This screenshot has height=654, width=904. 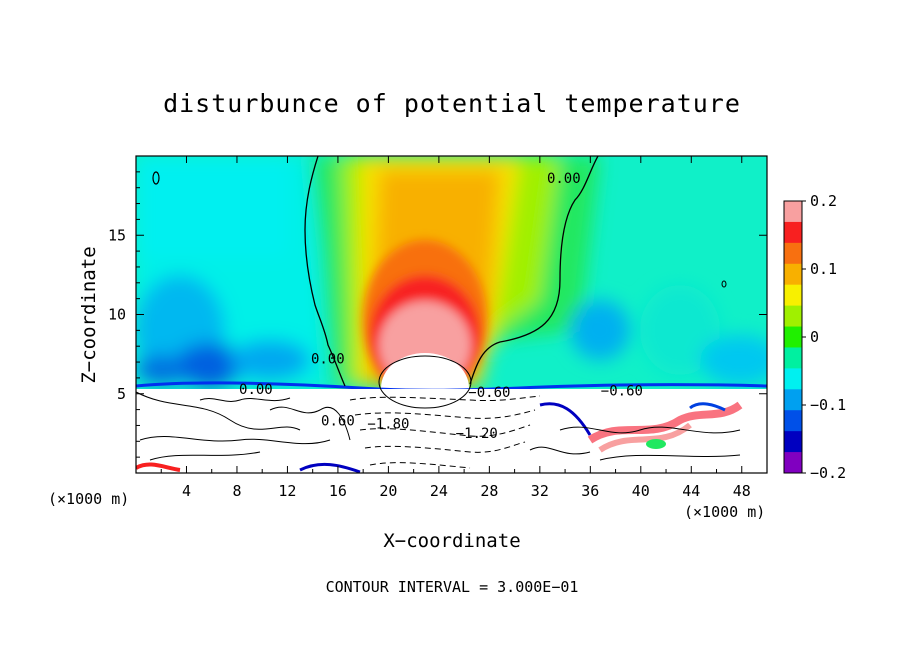 What do you see at coordinates (828, 405) in the screenshot?
I see `colorbar-tick-label: −0.1` at bounding box center [828, 405].